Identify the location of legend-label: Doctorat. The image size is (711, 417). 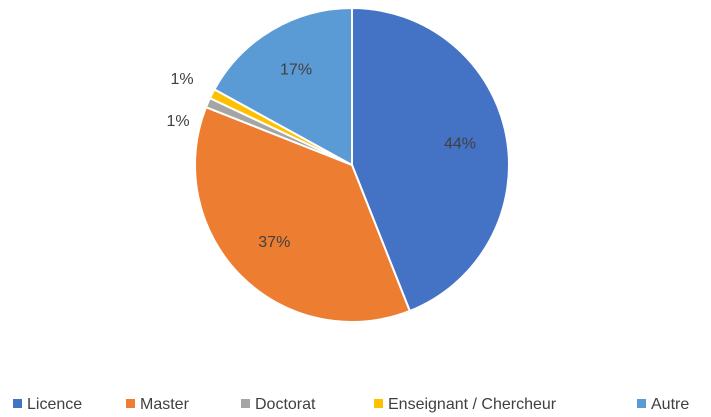
(285, 404).